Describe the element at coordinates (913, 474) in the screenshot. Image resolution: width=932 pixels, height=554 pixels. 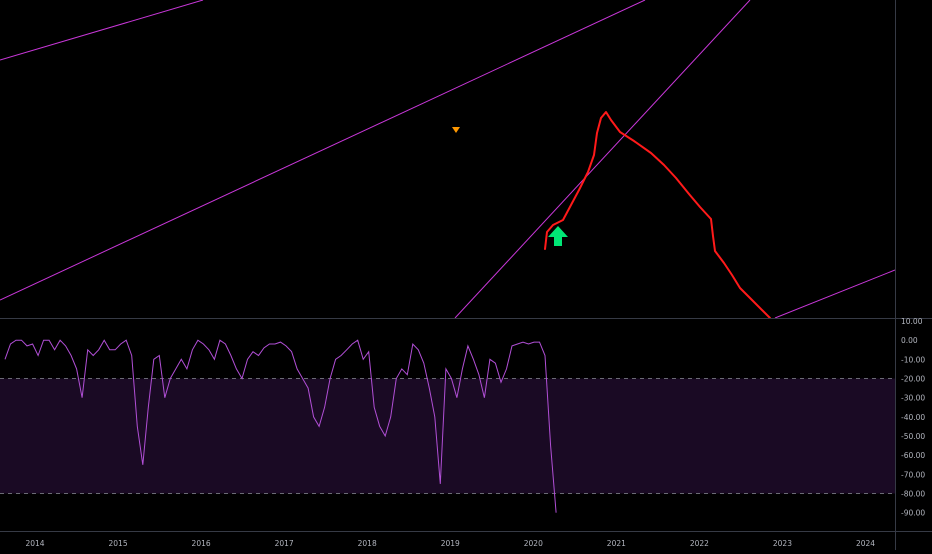
I see `oscillator-tick-label: -70.00` at that location.